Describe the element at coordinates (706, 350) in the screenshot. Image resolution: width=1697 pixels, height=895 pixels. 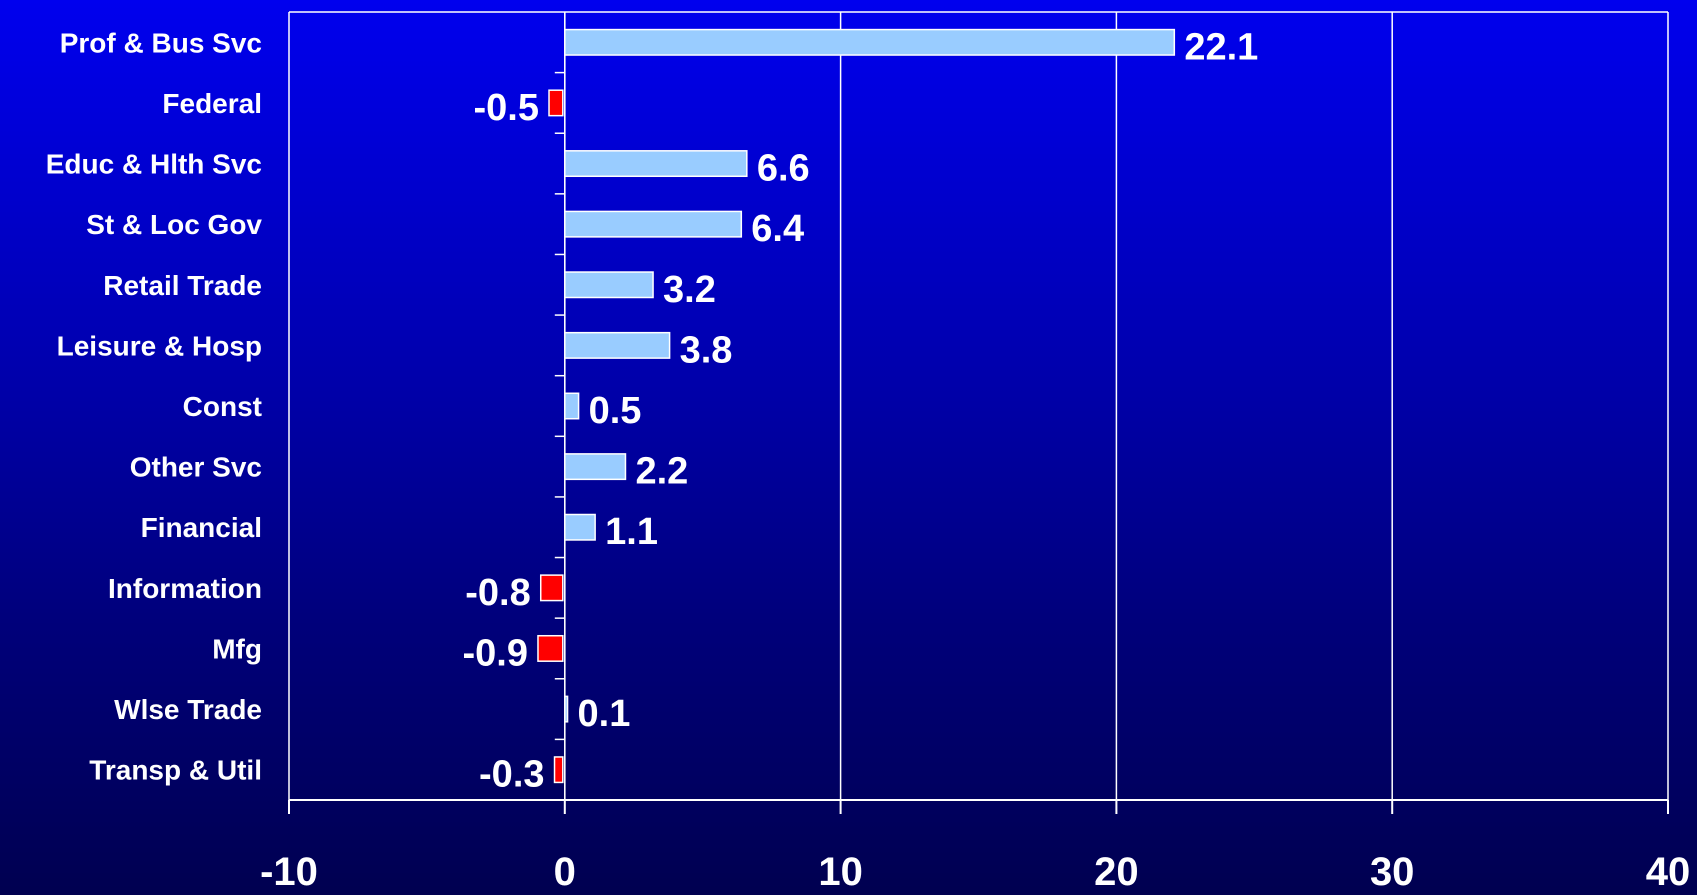
I see `value-label: 3.8` at that location.